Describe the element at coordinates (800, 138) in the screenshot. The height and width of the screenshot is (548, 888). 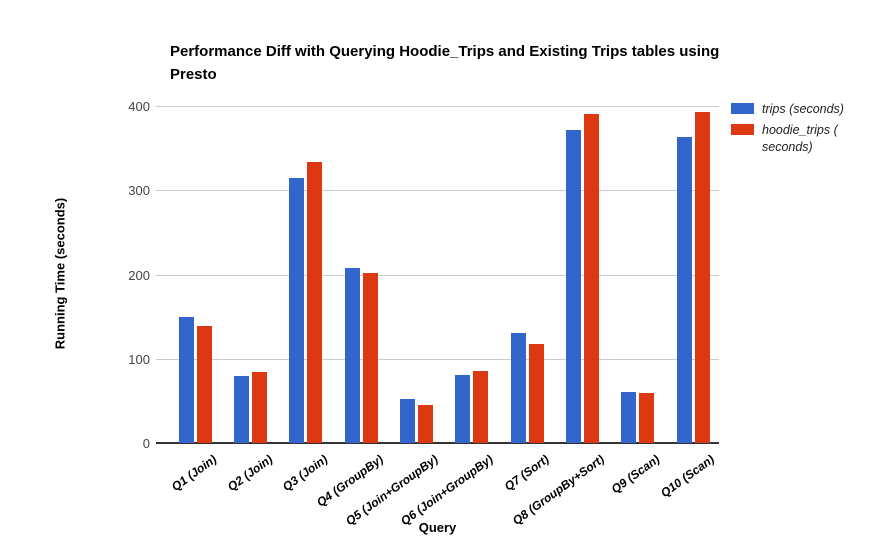
I see `legend-label: hoodie_trips ( seconds)` at that location.